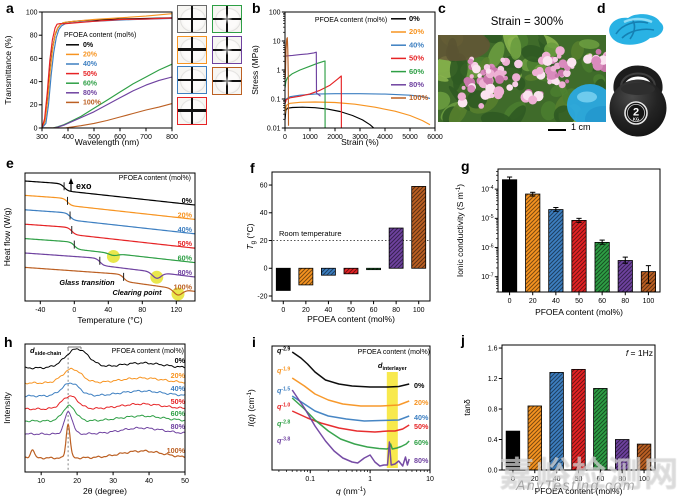  Describe the element at coordinates (137, 292) in the screenshot. I see `svg-text: Clearing point` at that location.